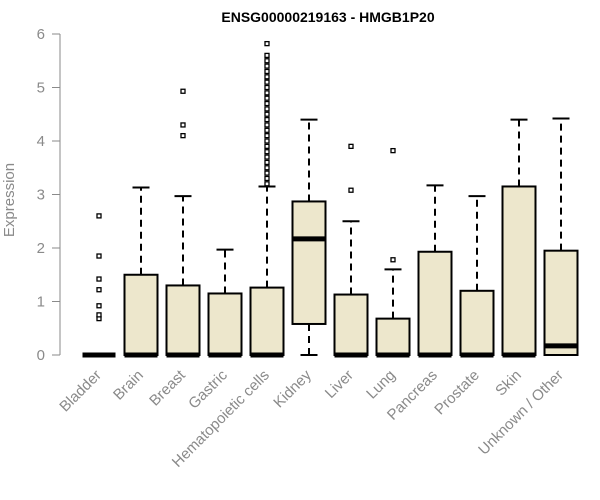 The height and width of the screenshot is (500, 600). What do you see at coordinates (80, 391) in the screenshot?
I see `x-tick-label: Bladder` at bounding box center [80, 391].